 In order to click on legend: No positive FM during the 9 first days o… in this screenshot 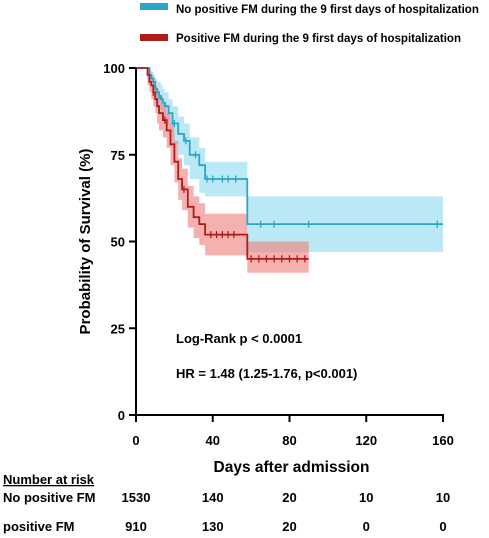, I will do `click(309, 24)`.